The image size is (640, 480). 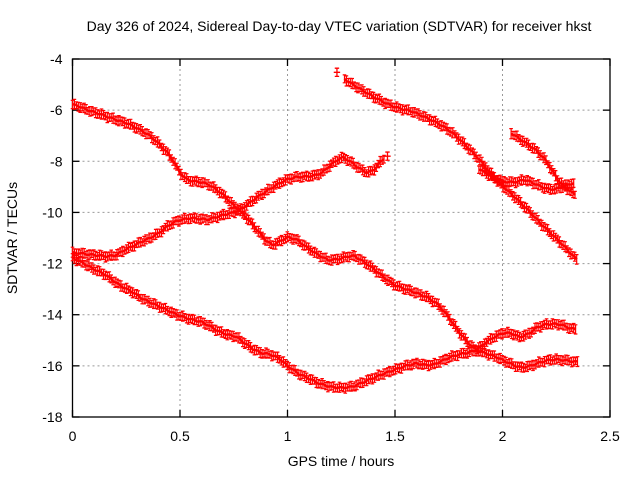 What do you see at coordinates (341, 461) in the screenshot?
I see `x-axis-label: GPS time / hours` at bounding box center [341, 461].